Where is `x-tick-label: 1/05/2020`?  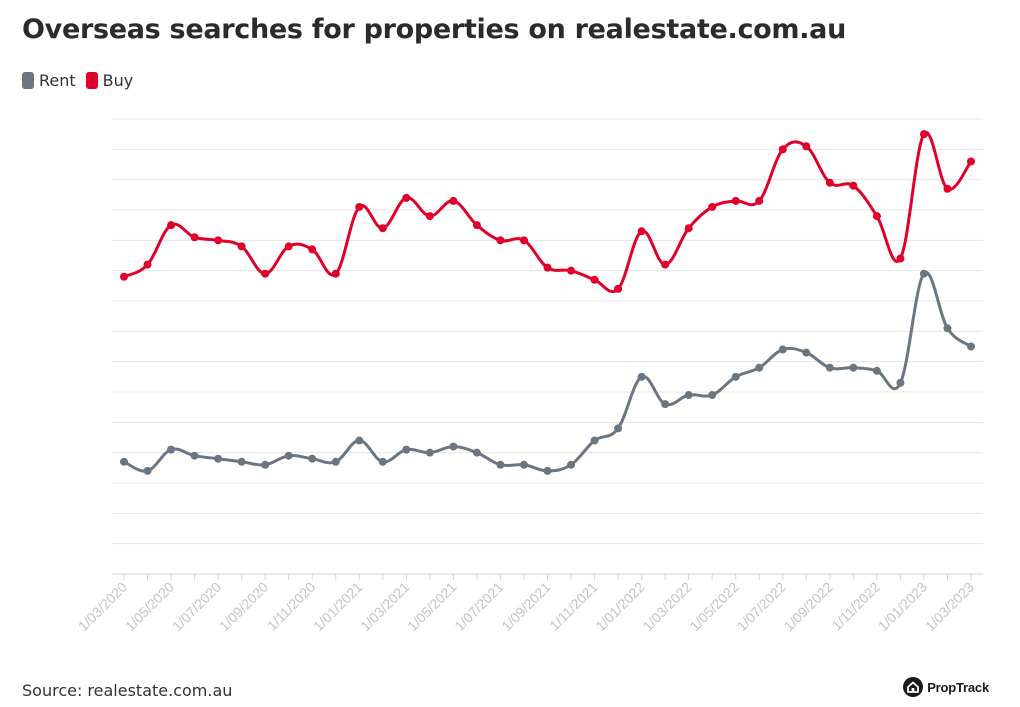 x-tick-label: 1/05/2020 is located at coordinates (150, 607).